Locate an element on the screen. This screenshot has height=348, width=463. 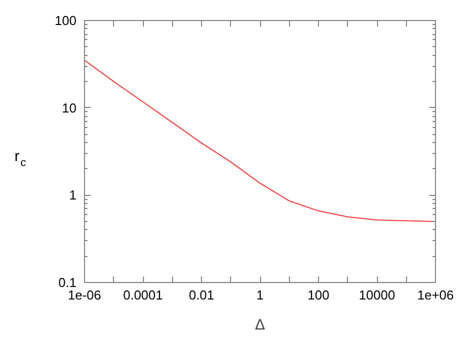
x-axis-title: Δ is located at coordinates (260, 325).